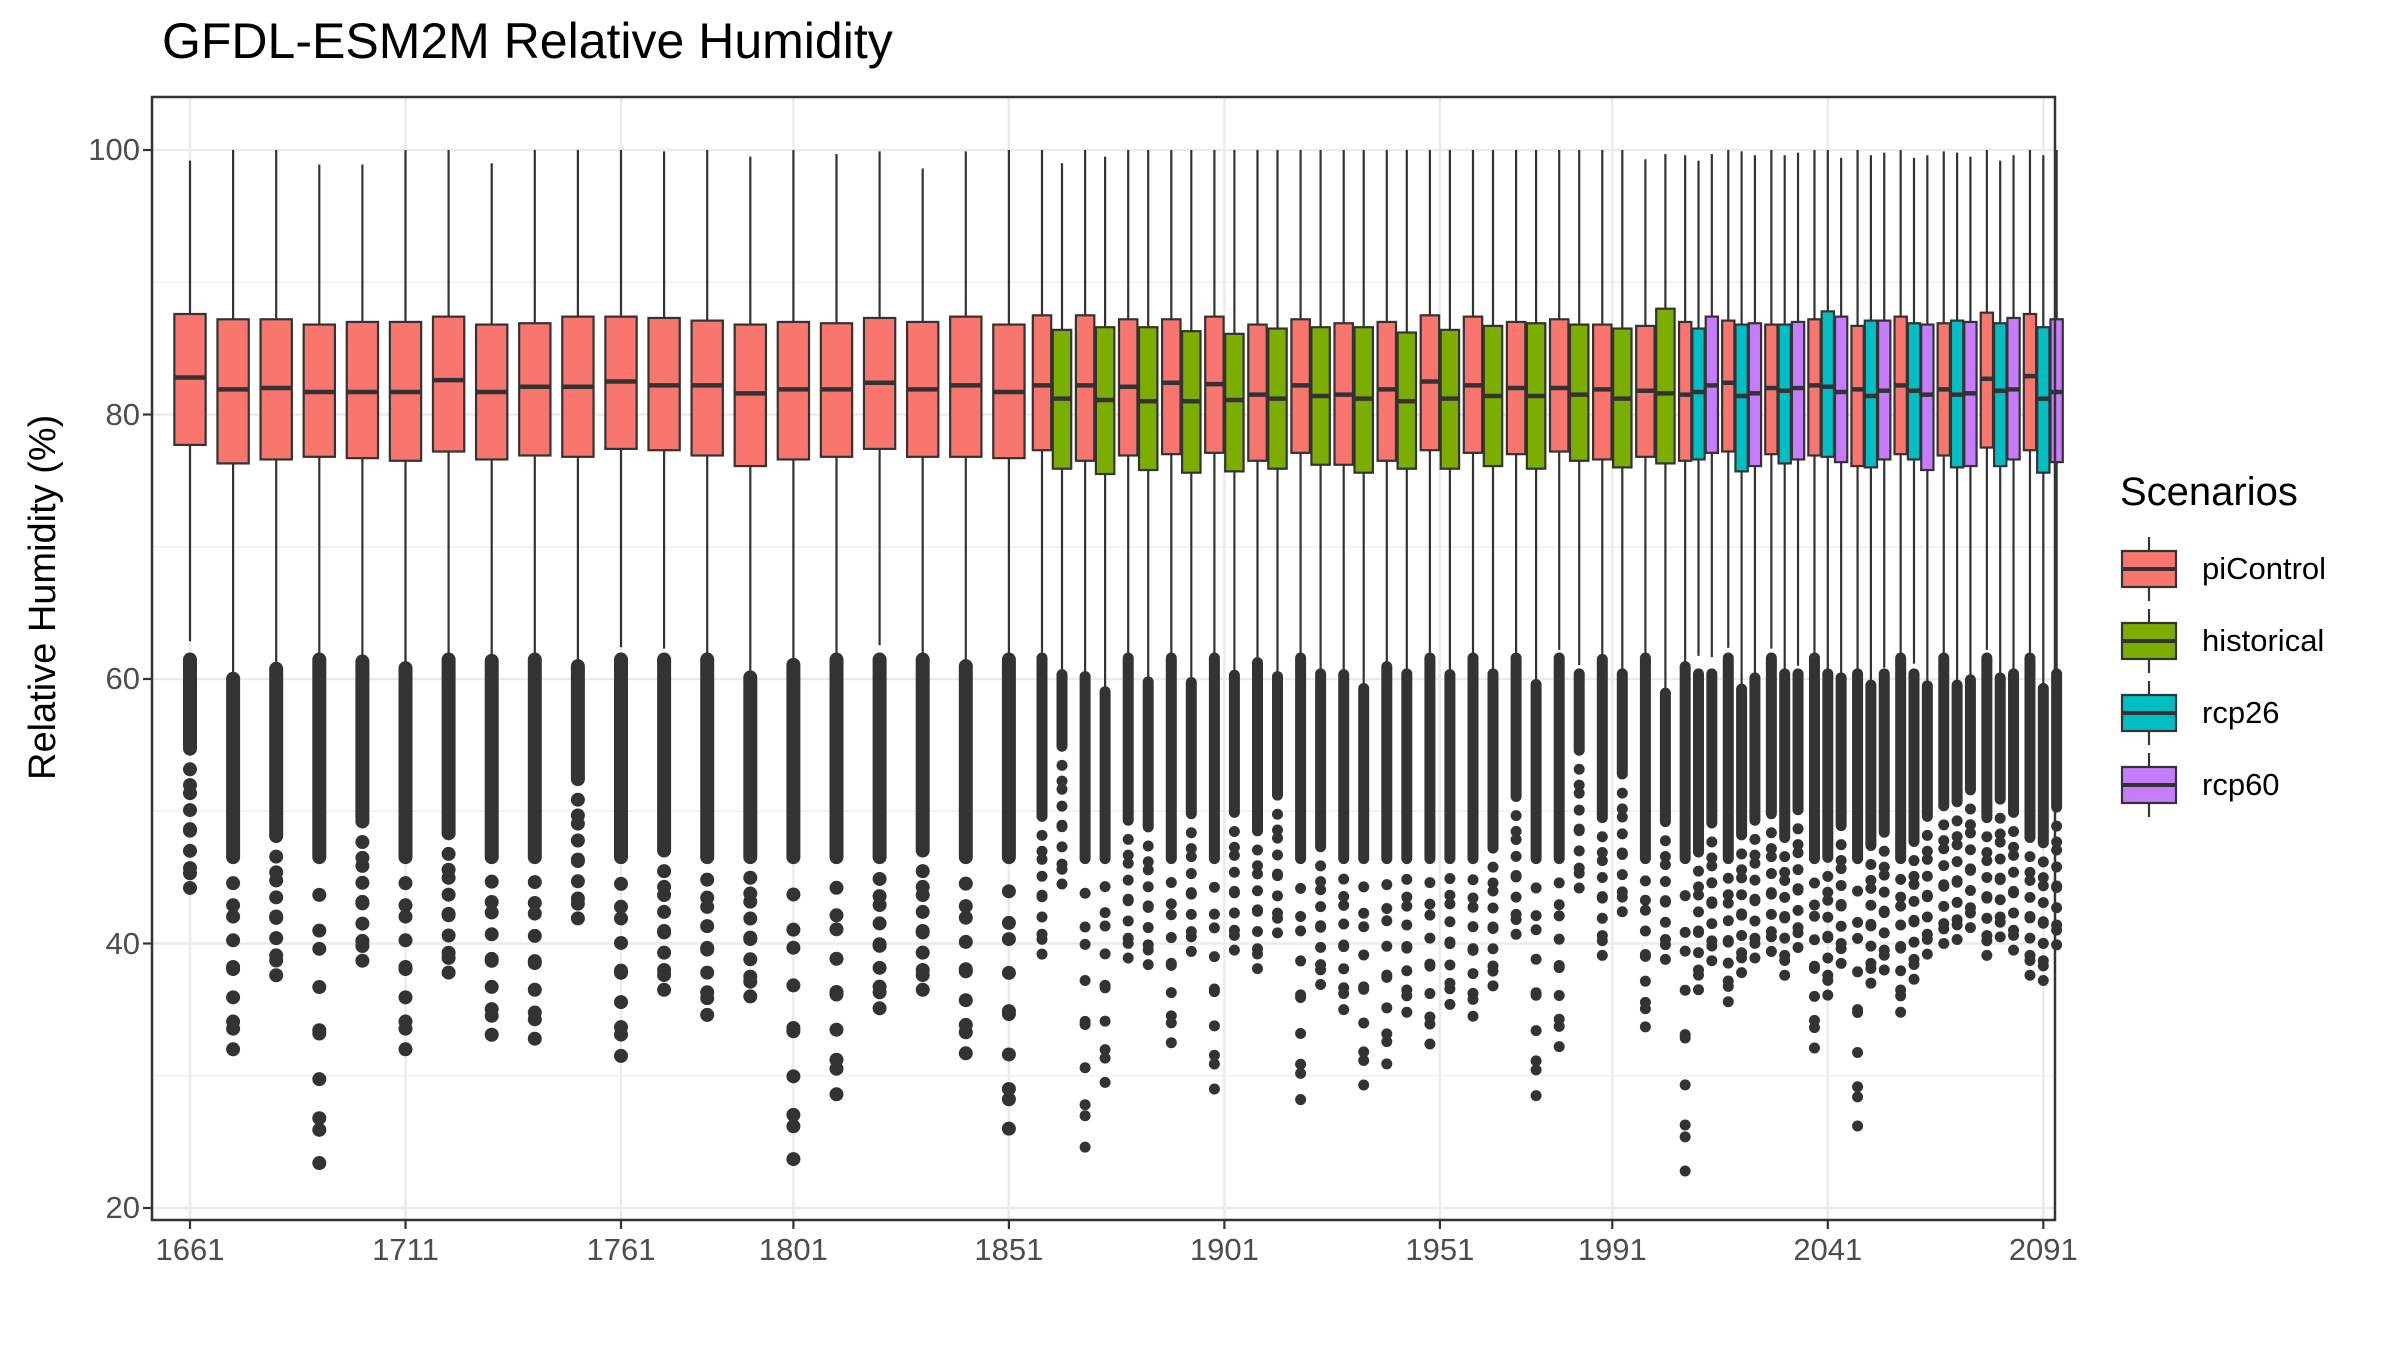  I want to click on box-piControl, so click(2030, 382).